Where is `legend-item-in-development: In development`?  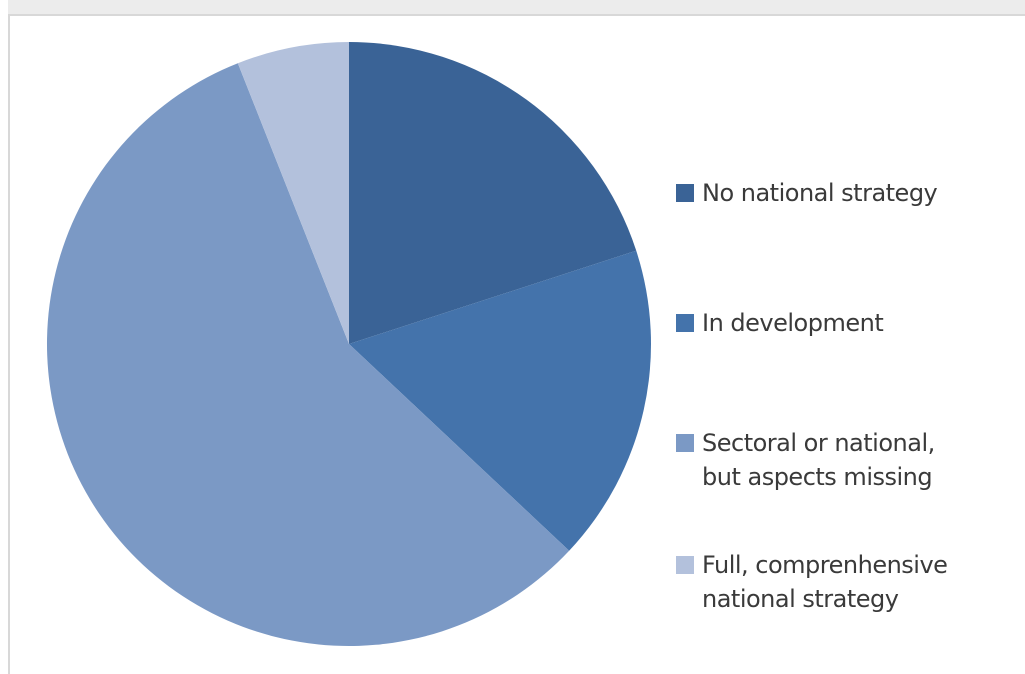
legend-item-in-development: In development is located at coordinates (780, 323).